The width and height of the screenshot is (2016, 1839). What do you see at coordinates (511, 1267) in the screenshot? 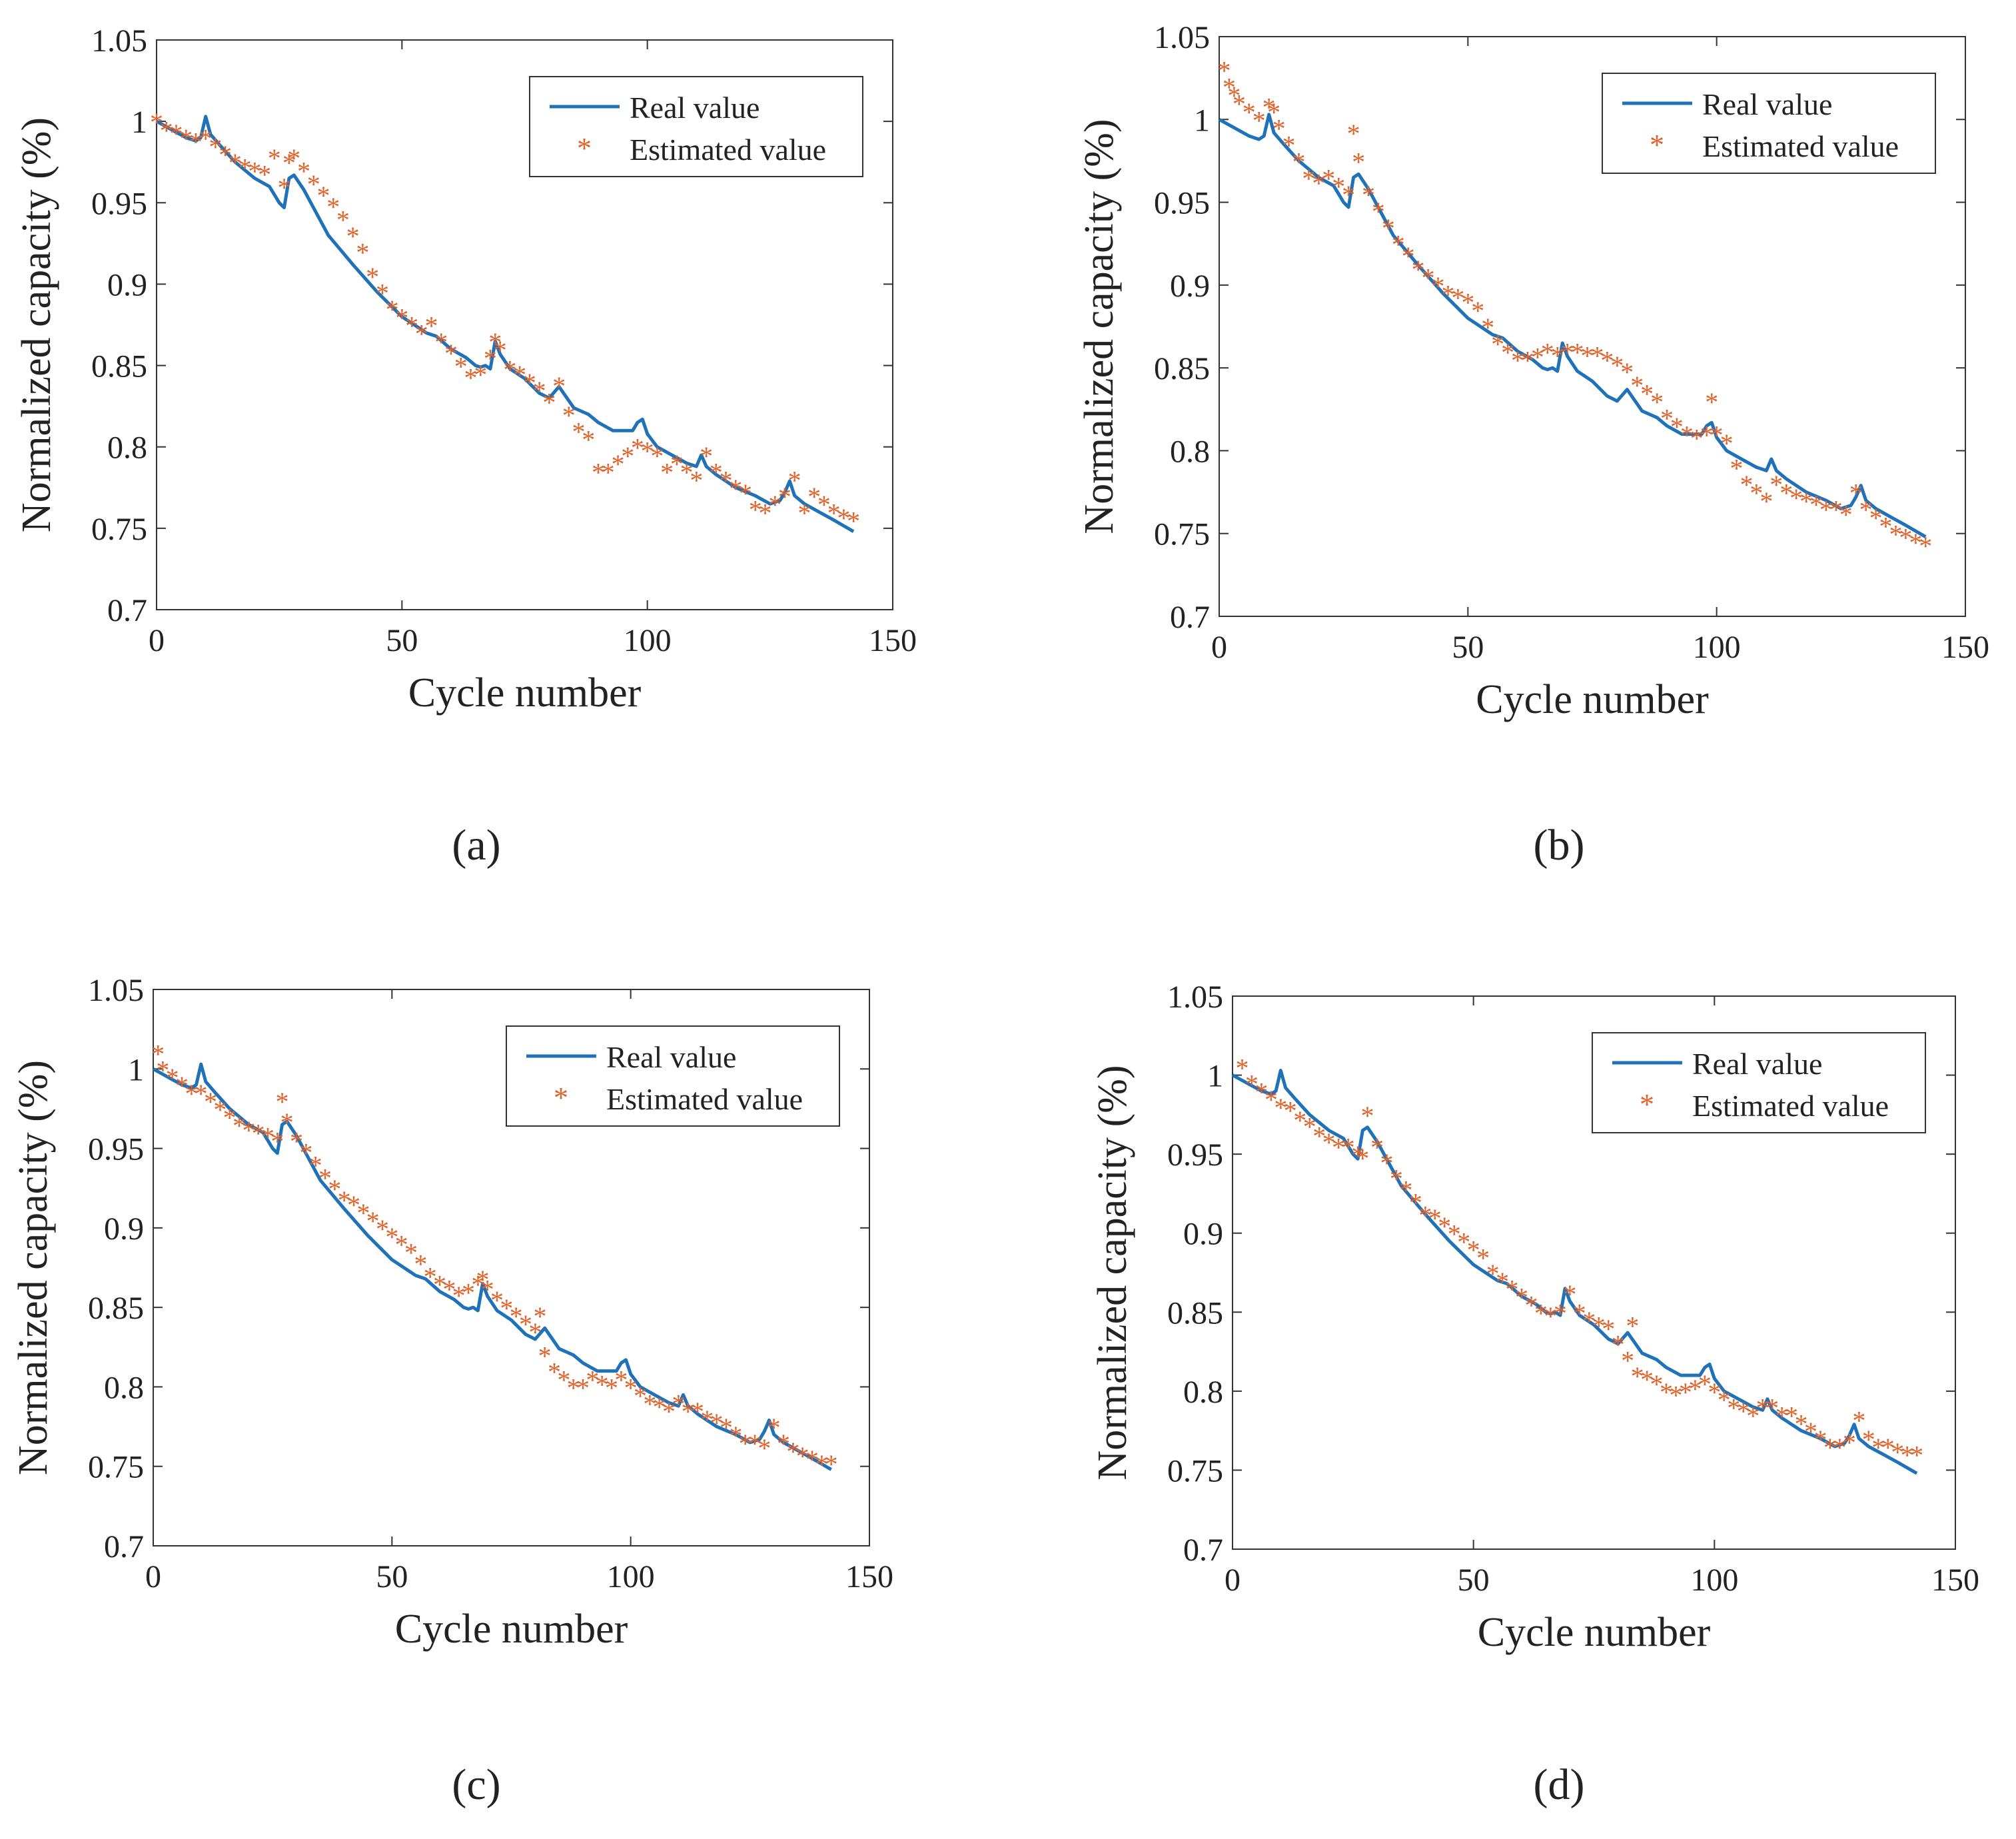
I see `plot-area` at bounding box center [511, 1267].